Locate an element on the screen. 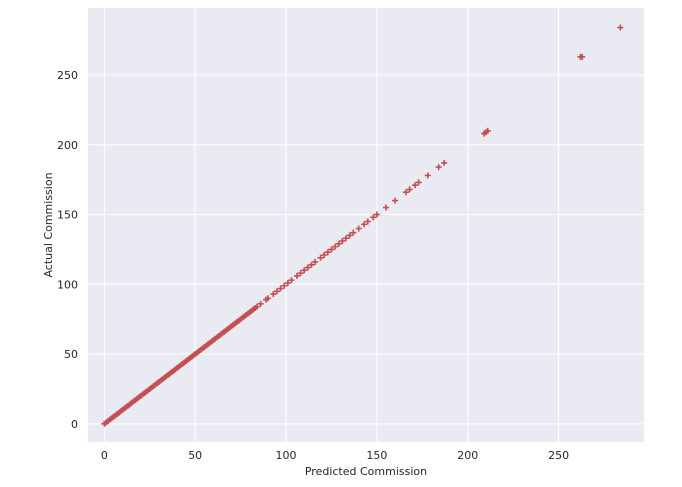 This screenshot has width=682, height=487. x-tick-label: 50 is located at coordinates (195, 455).